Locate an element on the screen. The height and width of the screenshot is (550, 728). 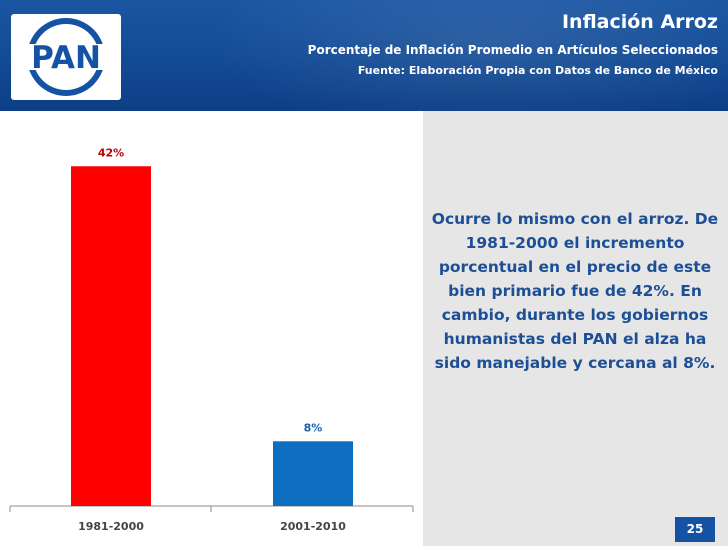
page-number: 25 is located at coordinates (695, 529).